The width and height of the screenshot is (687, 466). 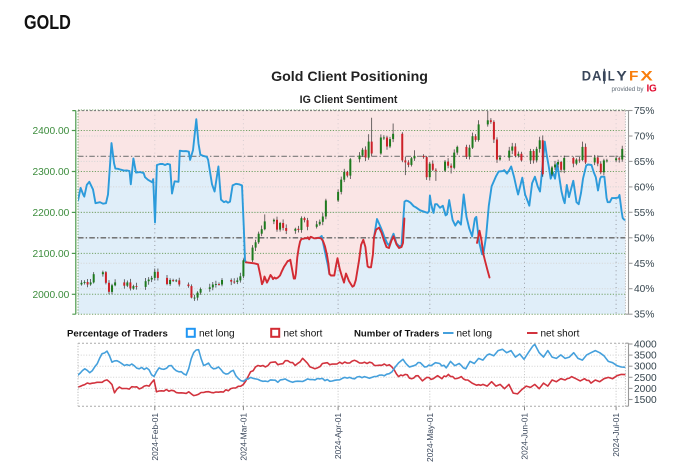 What do you see at coordinates (633, 76) in the screenshot?
I see `svg-text: F` at bounding box center [633, 76].